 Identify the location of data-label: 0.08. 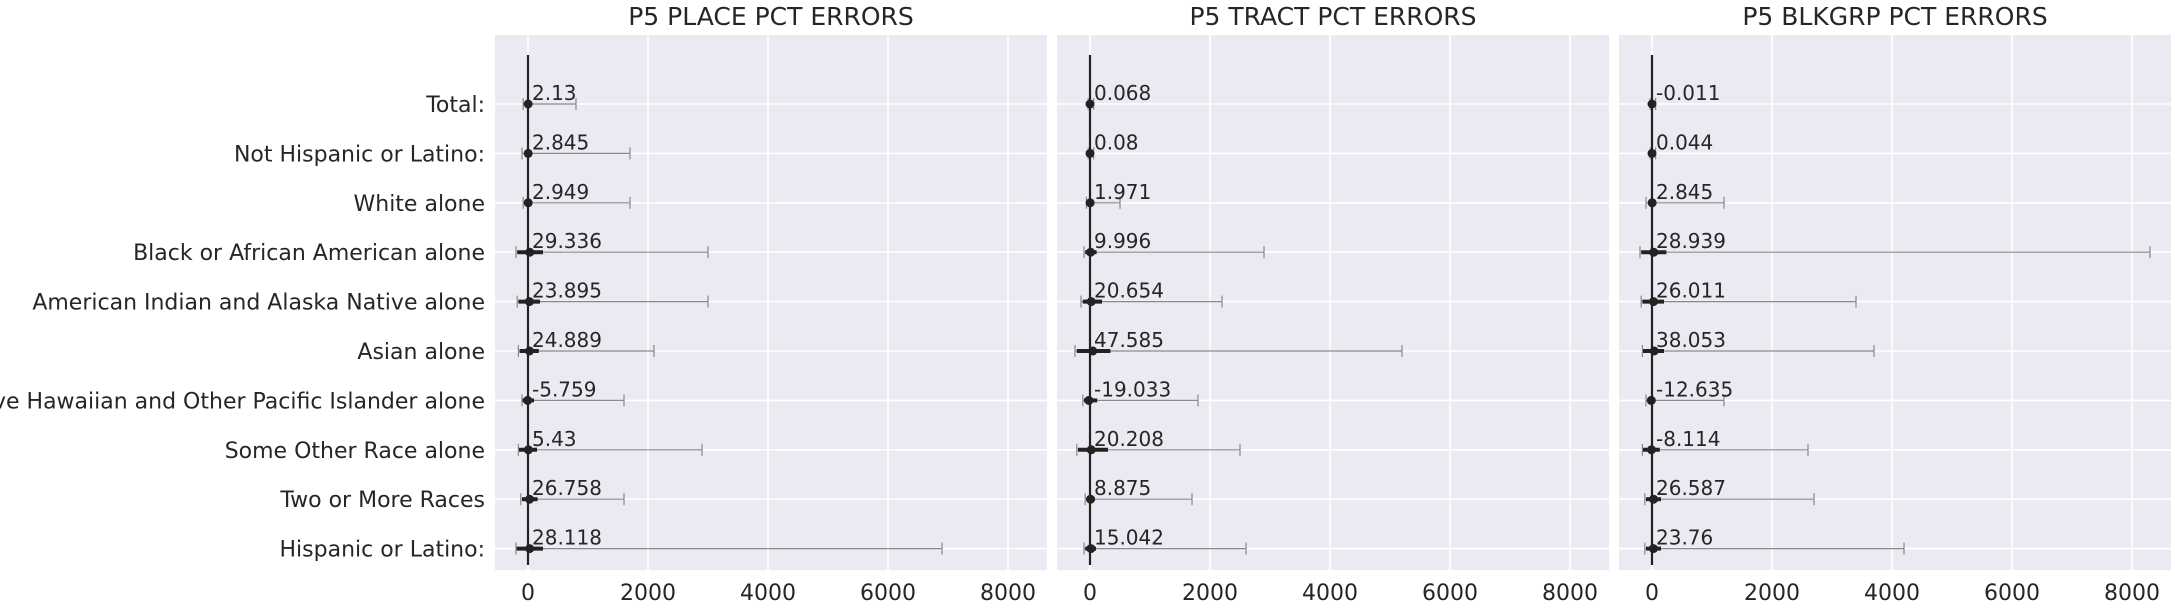
(1116, 142).